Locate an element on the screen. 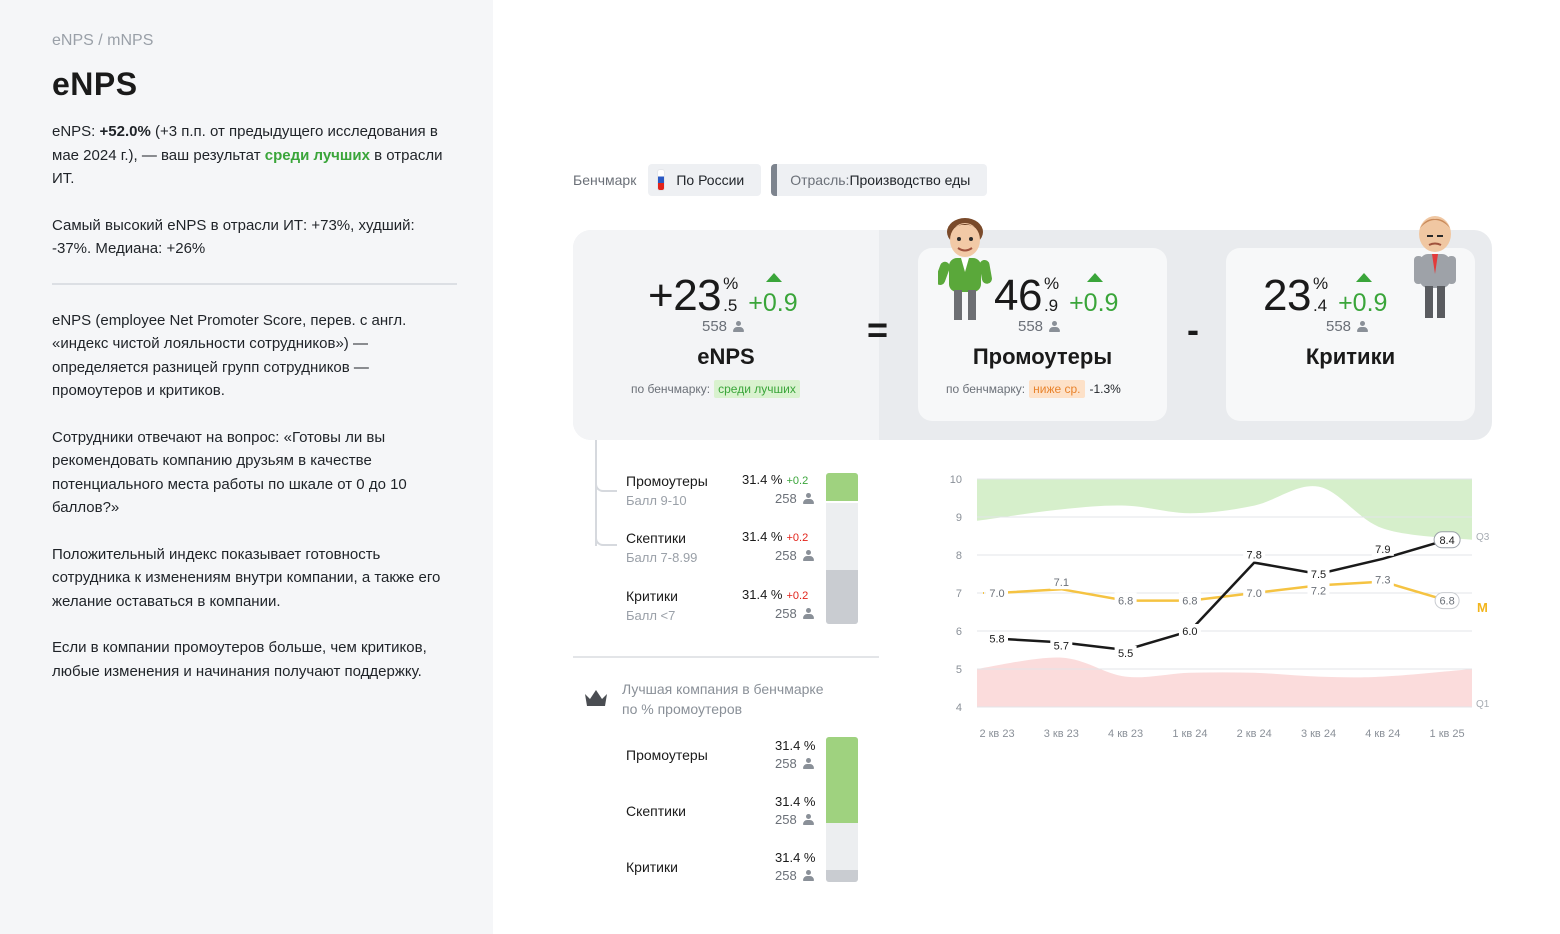 Image resolution: width=1560 pixels, height=934 pixels. benchmark-industry-chip: Отрасль: Производство еды is located at coordinates (879, 180).